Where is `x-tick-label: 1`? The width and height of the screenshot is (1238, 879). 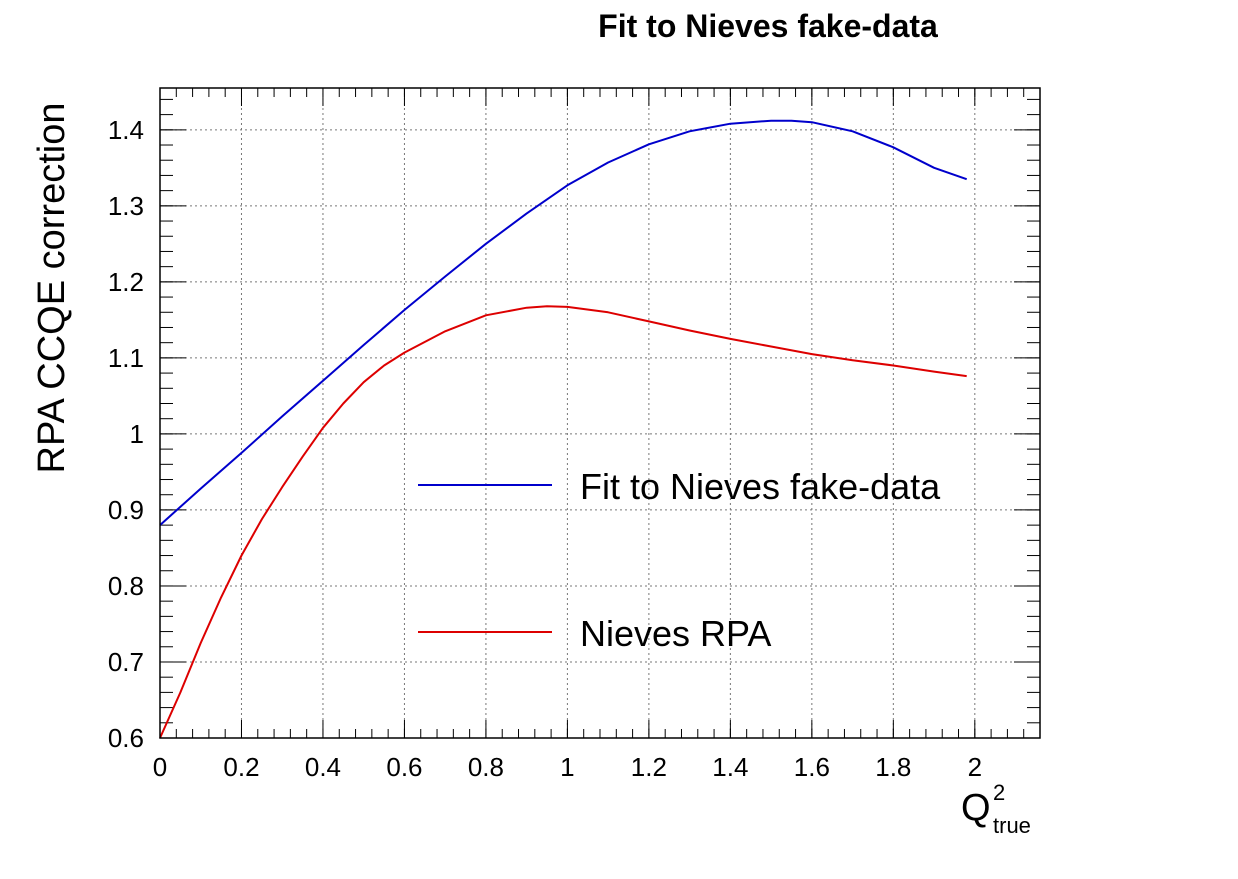
x-tick-label: 1 is located at coordinates (567, 767).